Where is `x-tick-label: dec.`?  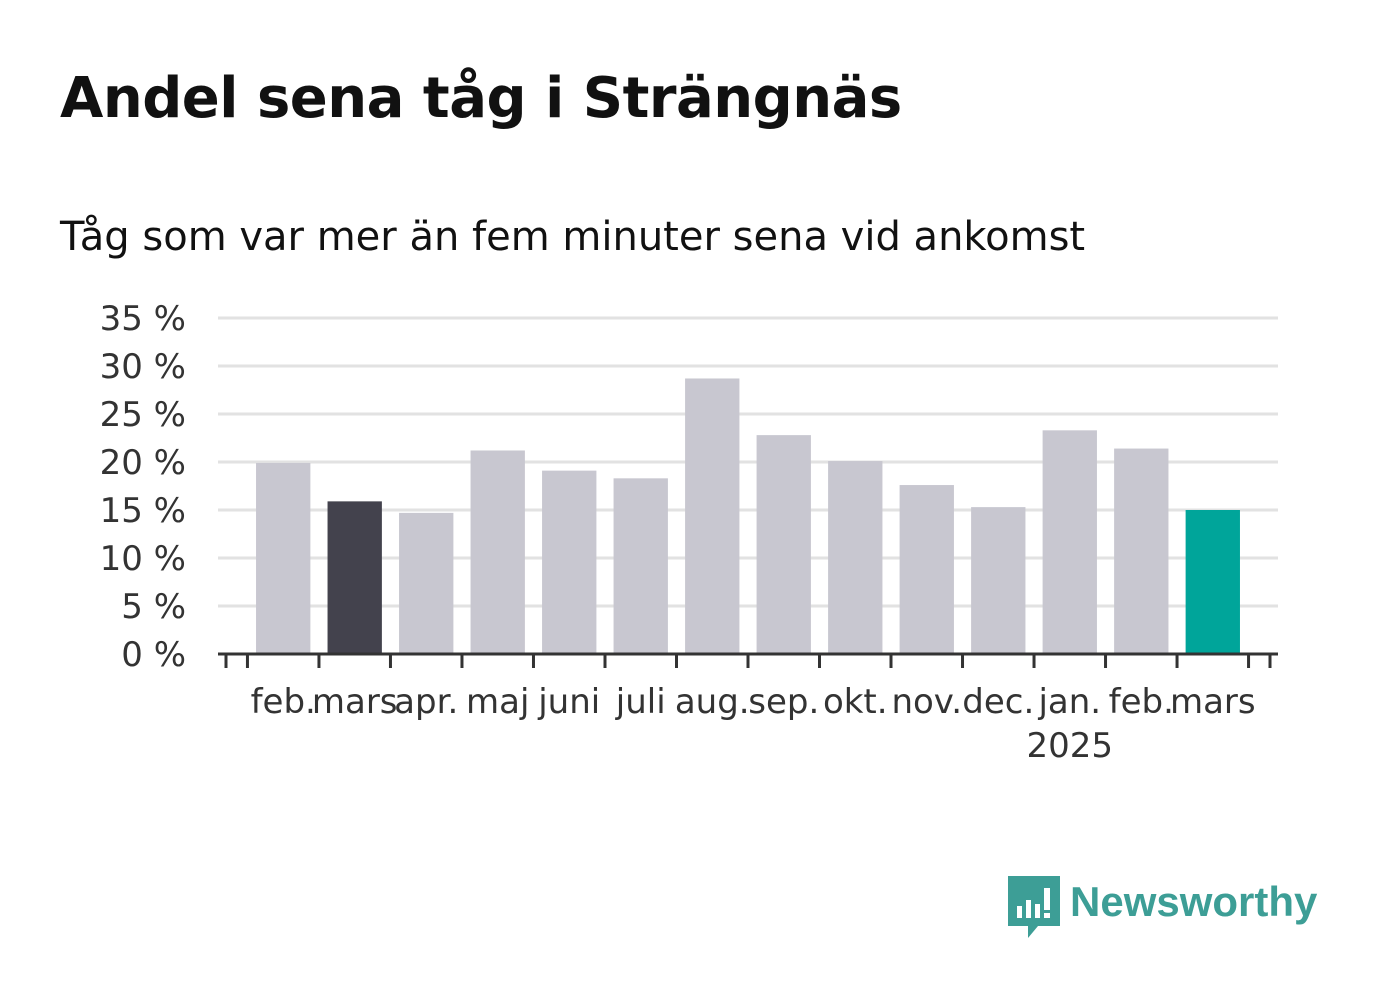 x-tick-label: dec. is located at coordinates (998, 702).